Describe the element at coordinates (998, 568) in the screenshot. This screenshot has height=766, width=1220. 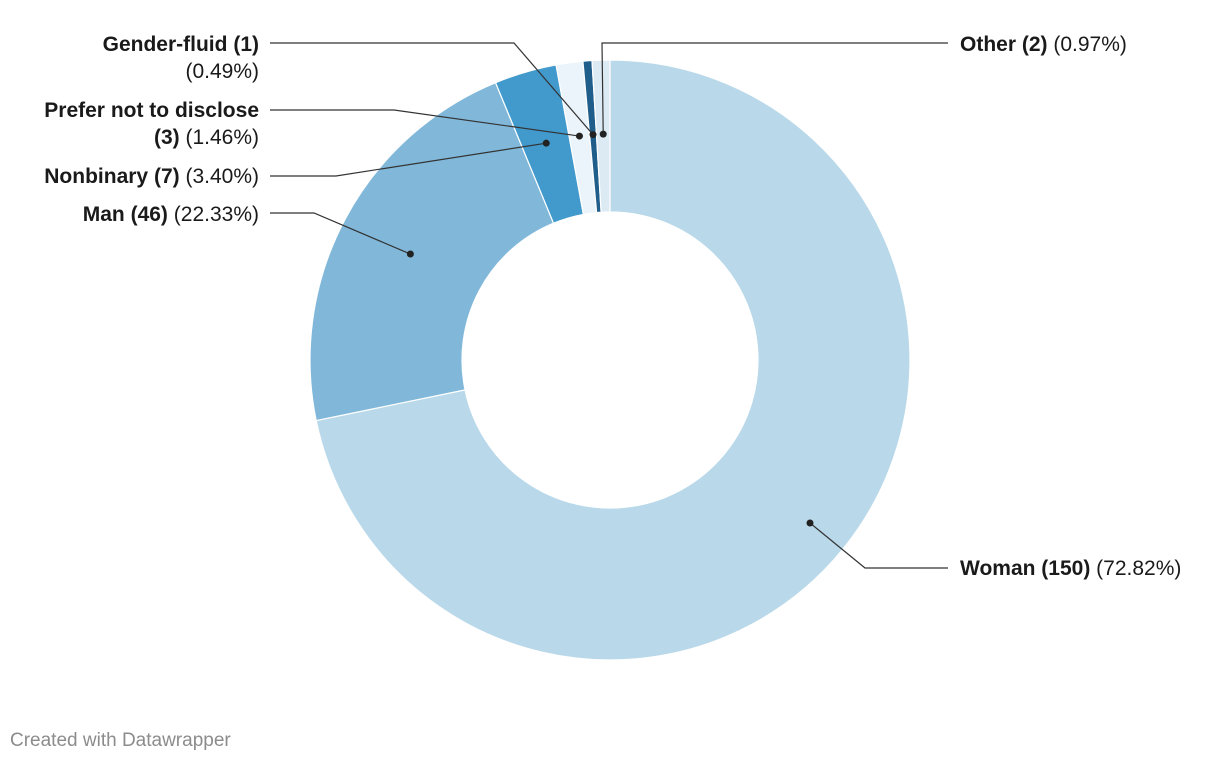
I see `label-woman-name: Woman` at that location.